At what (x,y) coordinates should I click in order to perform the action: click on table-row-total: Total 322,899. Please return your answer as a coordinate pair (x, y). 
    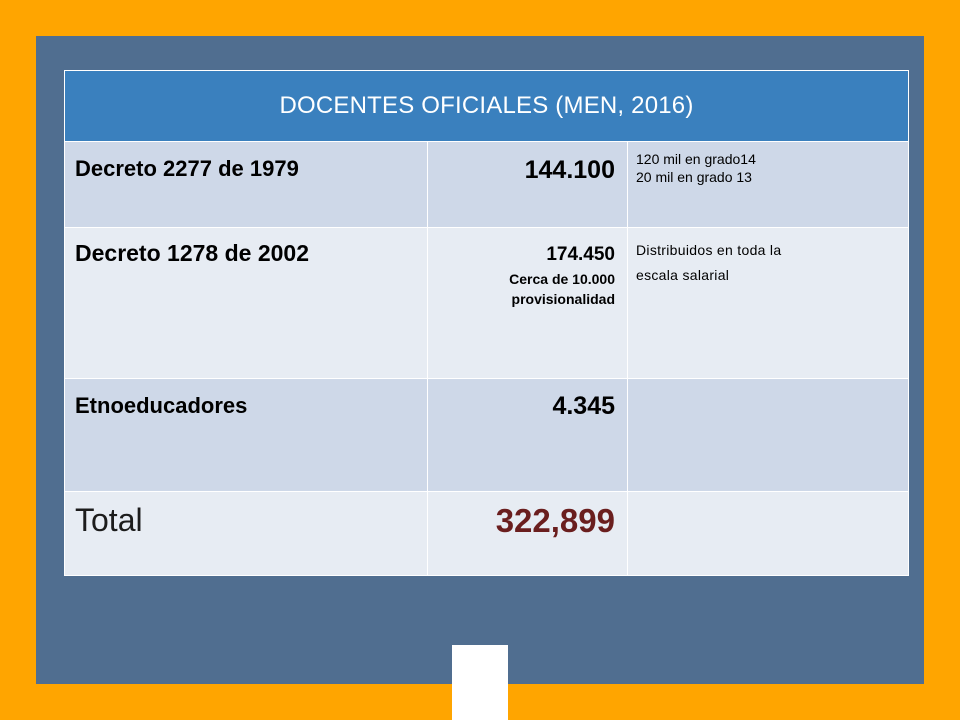
    Looking at the image, I should click on (487, 533).